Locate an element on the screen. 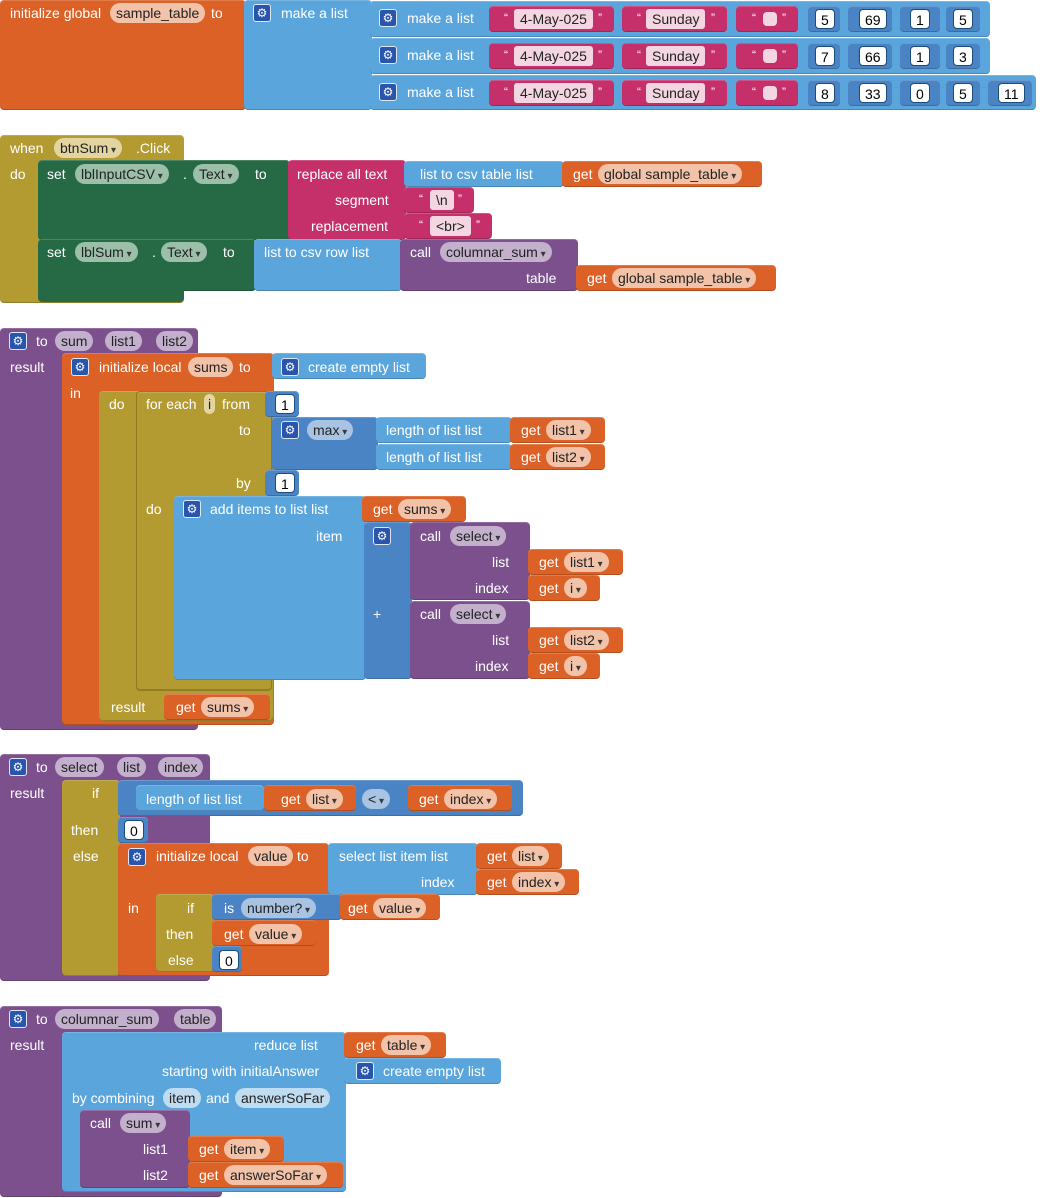 This screenshot has width=1040, height=1198. event-component-dropdown: btnSum is located at coordinates (88, 148).